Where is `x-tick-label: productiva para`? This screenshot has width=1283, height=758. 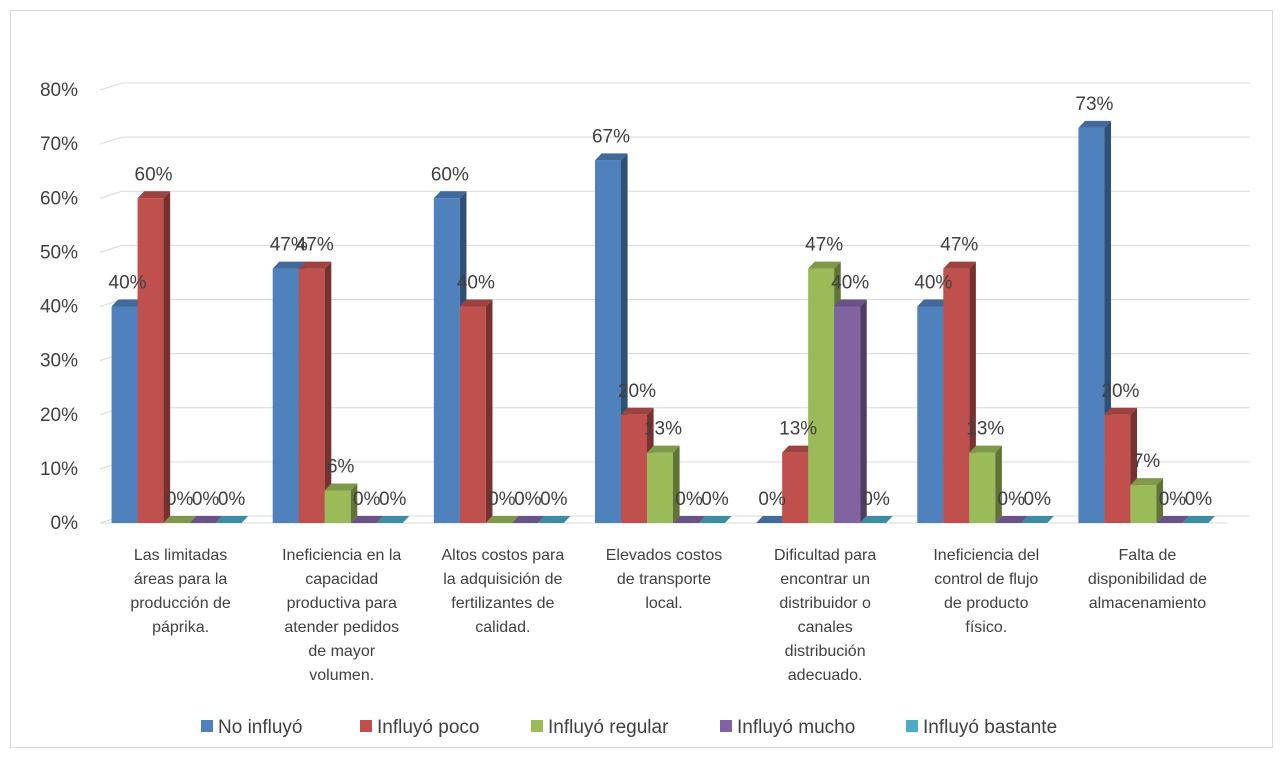 x-tick-label: productiva para is located at coordinates (342, 603).